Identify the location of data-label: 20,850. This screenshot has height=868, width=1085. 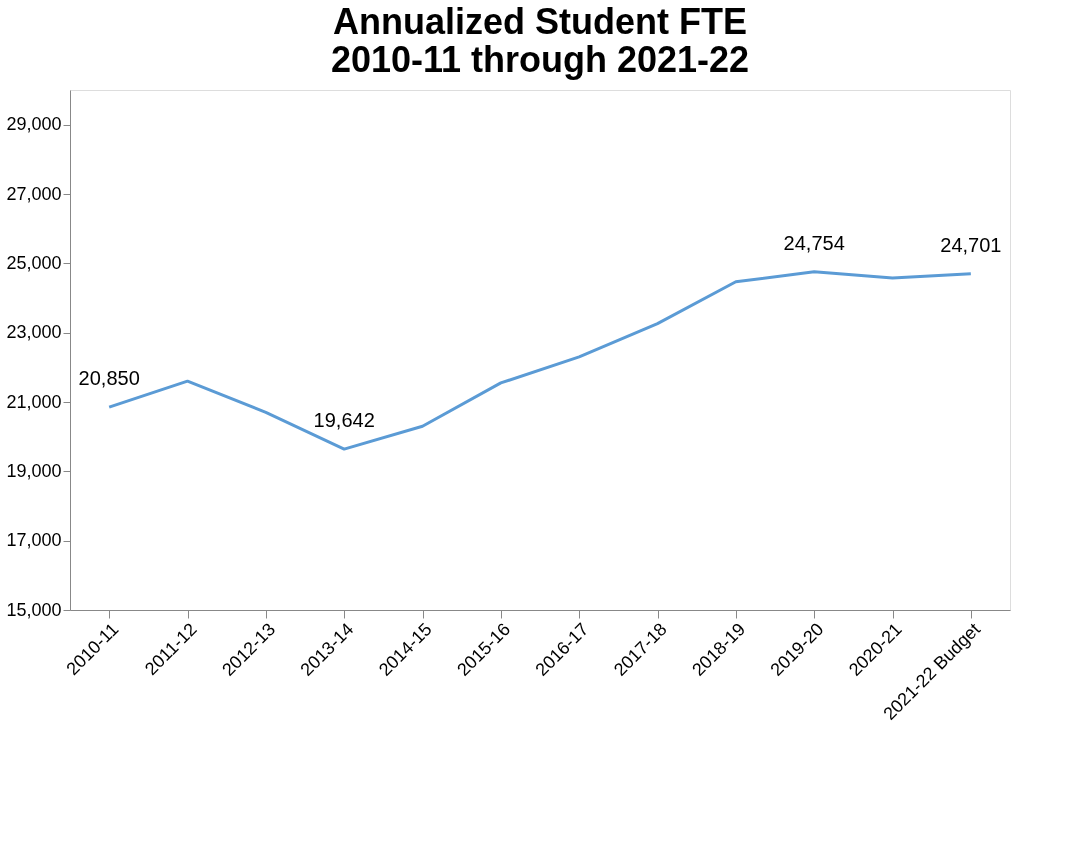
(109, 378).